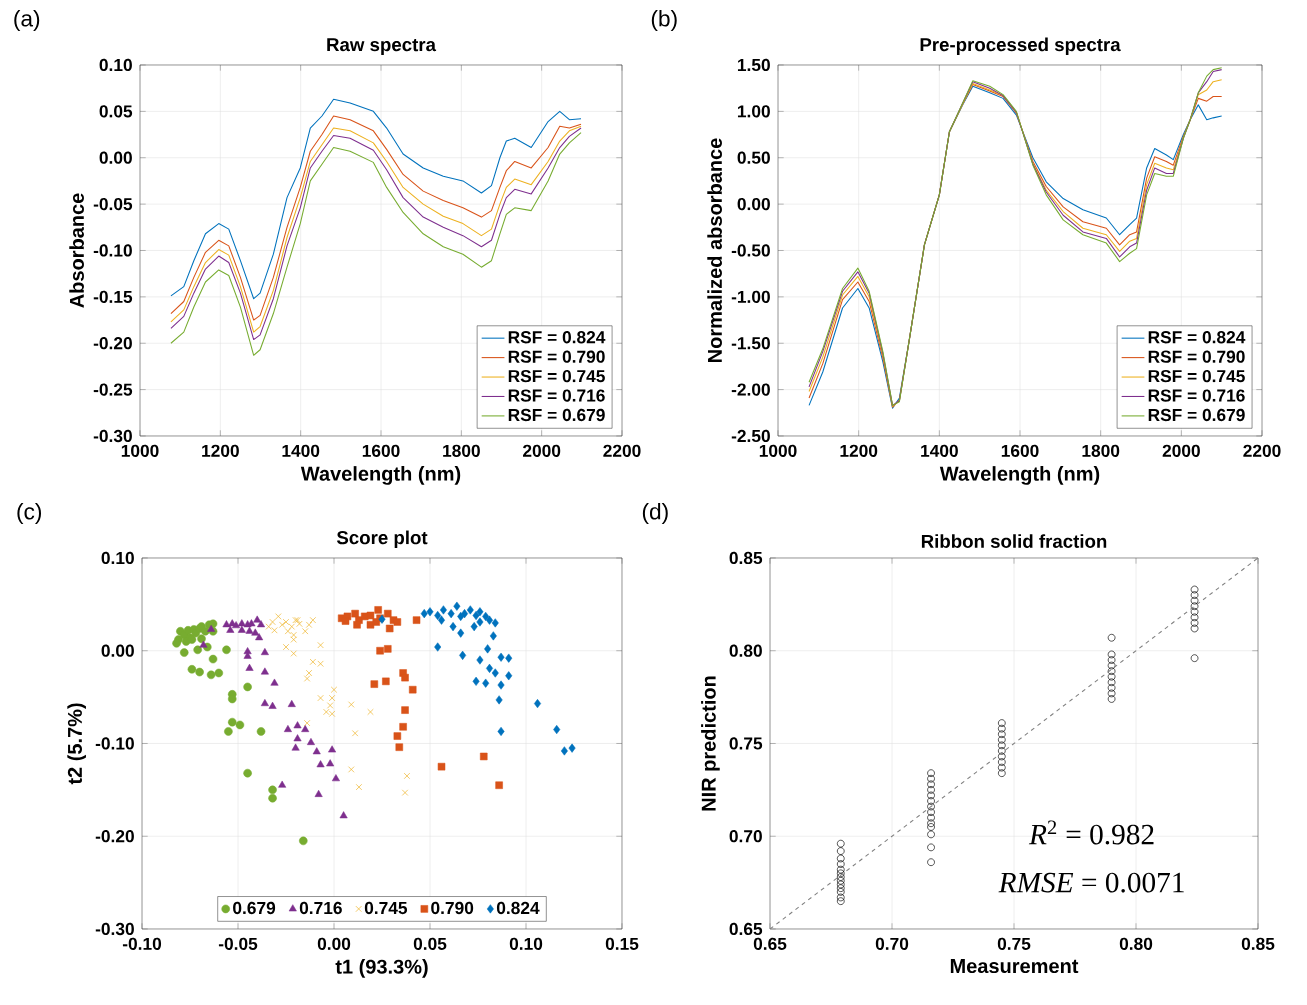  Describe the element at coordinates (1136, 943) in the screenshot. I see `x-tick-label: 0.80` at that location.